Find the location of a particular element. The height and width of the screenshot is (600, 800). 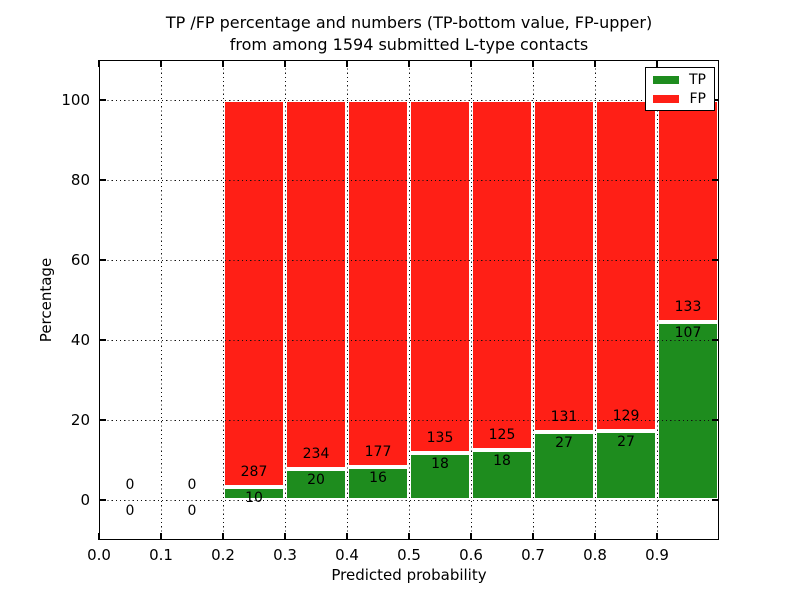

fp-count-label: 0 is located at coordinates (192, 485).